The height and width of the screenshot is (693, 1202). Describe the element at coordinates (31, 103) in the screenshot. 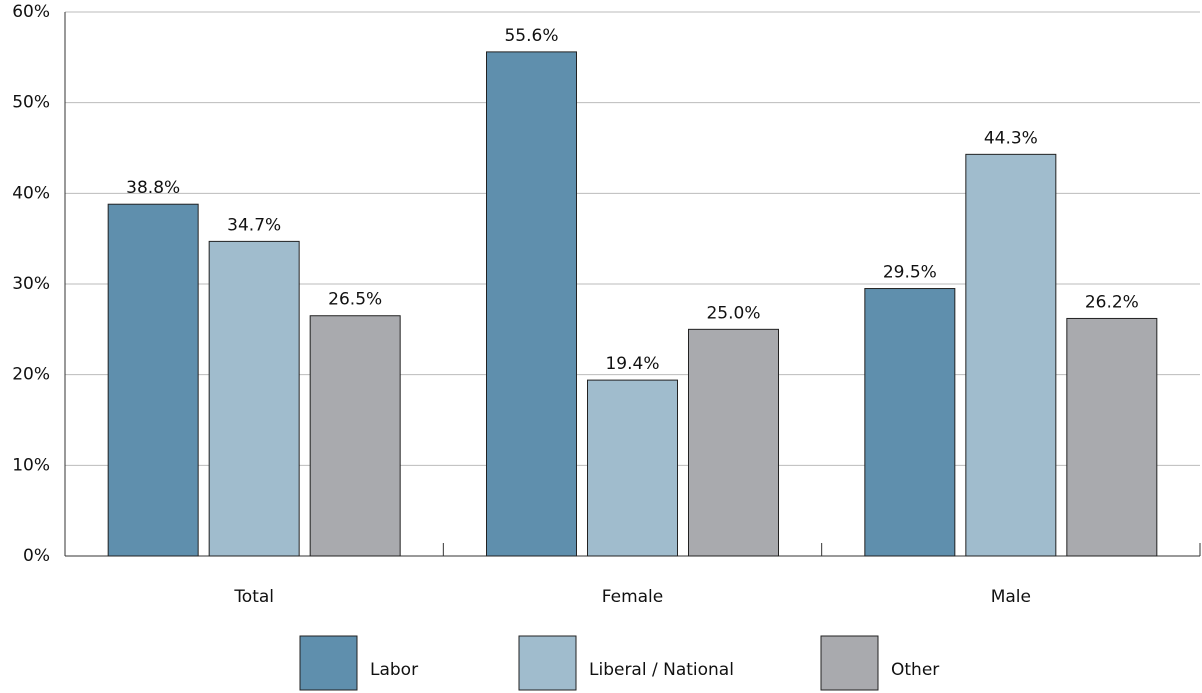

I see `y-tick-label: 50%` at that location.